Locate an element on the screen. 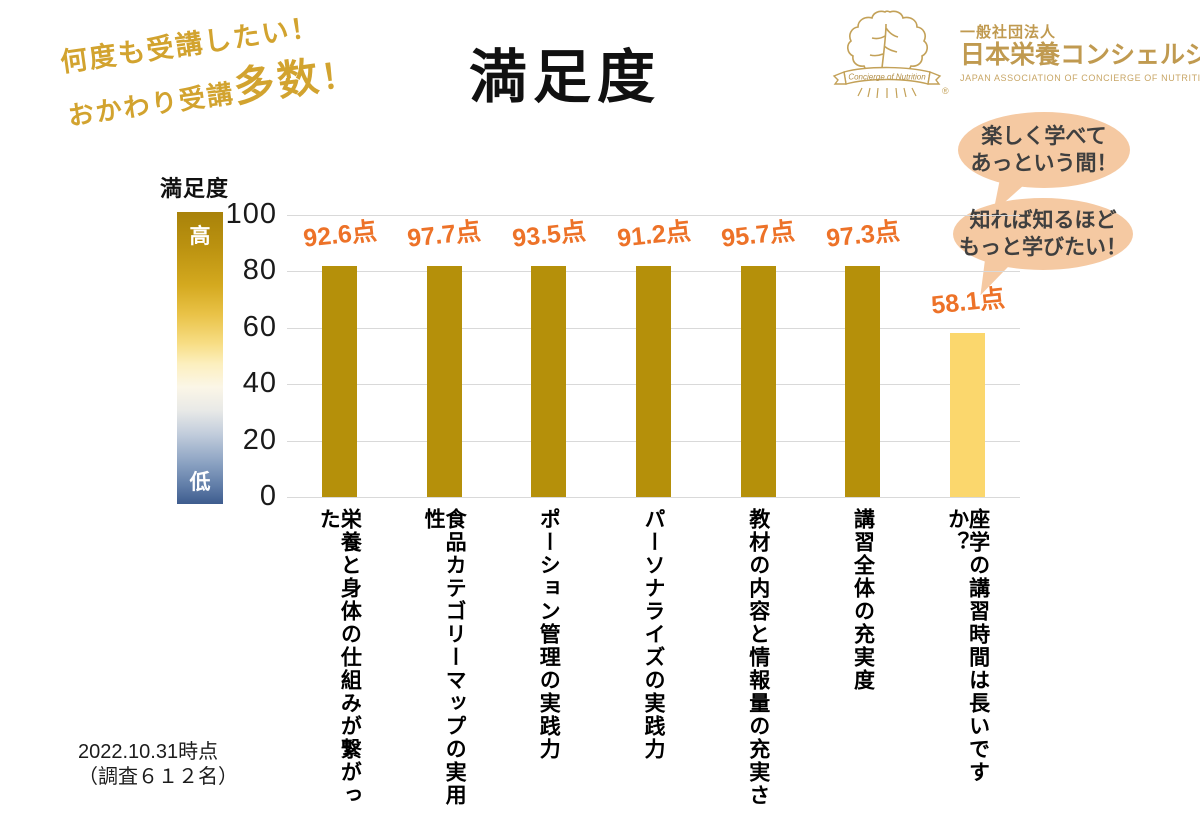 This screenshot has height=830, width=1200. y-tick-100: 100 is located at coordinates (251, 213).